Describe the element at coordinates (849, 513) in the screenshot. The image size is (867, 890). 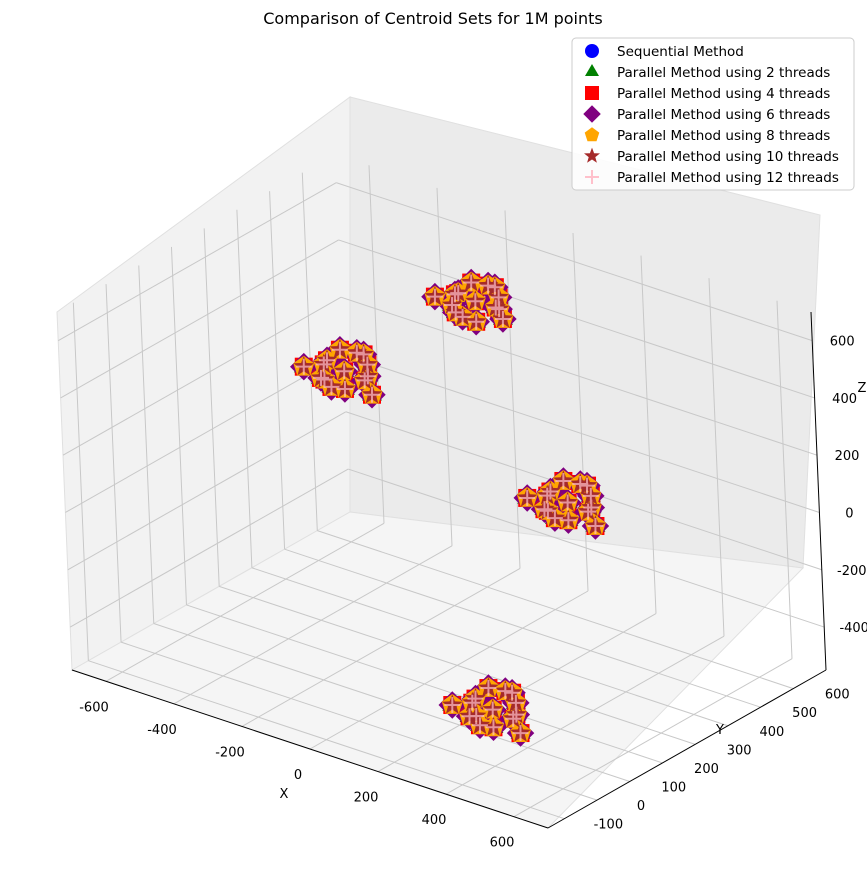
I see `z-tick-label: 0` at that location.